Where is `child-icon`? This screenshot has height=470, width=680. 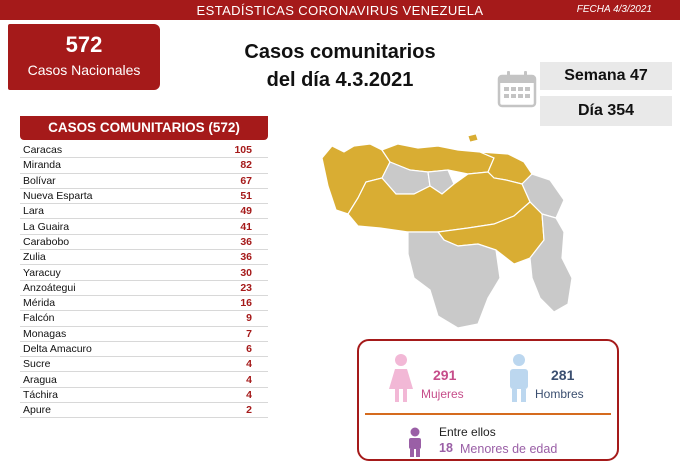 child-icon is located at coordinates (415, 442).